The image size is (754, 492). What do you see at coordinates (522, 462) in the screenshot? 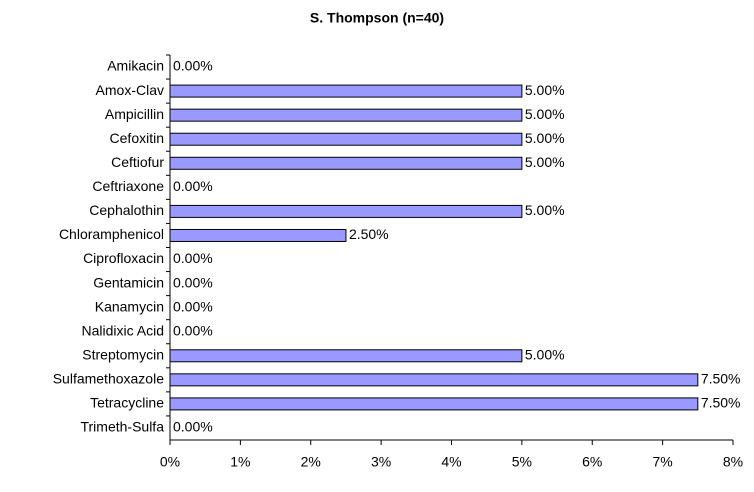
I see `x-tick-label: 5%` at bounding box center [522, 462].